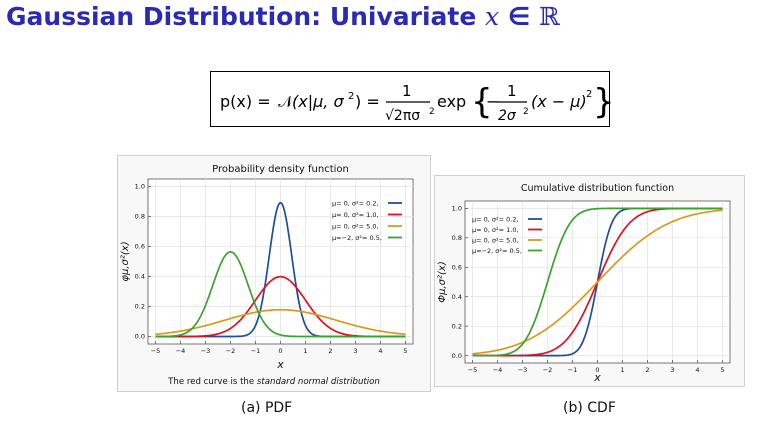 Image resolution: width=772 pixels, height=440 pixels. What do you see at coordinates (495, 240) in the screenshot?
I see `cdf-legend-label-2: μ= 0, σ²= 5.0,` at bounding box center [495, 240].